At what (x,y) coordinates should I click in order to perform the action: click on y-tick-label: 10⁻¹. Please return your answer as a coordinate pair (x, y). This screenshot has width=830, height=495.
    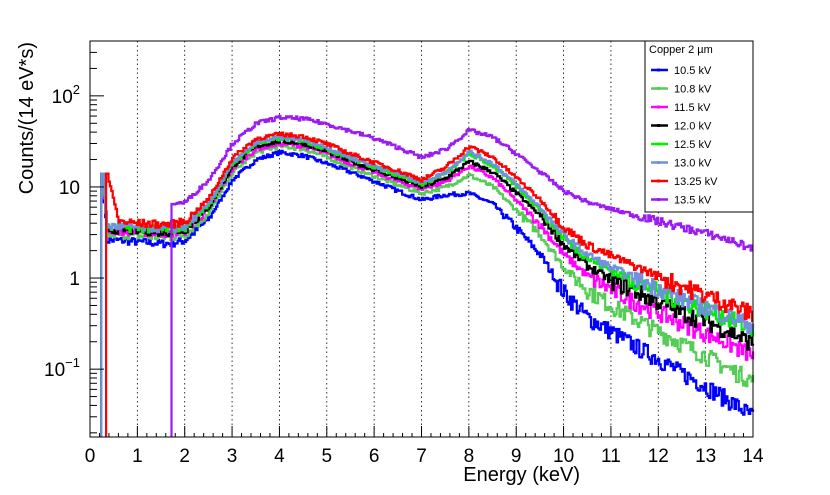
    Looking at the image, I should click on (62, 368).